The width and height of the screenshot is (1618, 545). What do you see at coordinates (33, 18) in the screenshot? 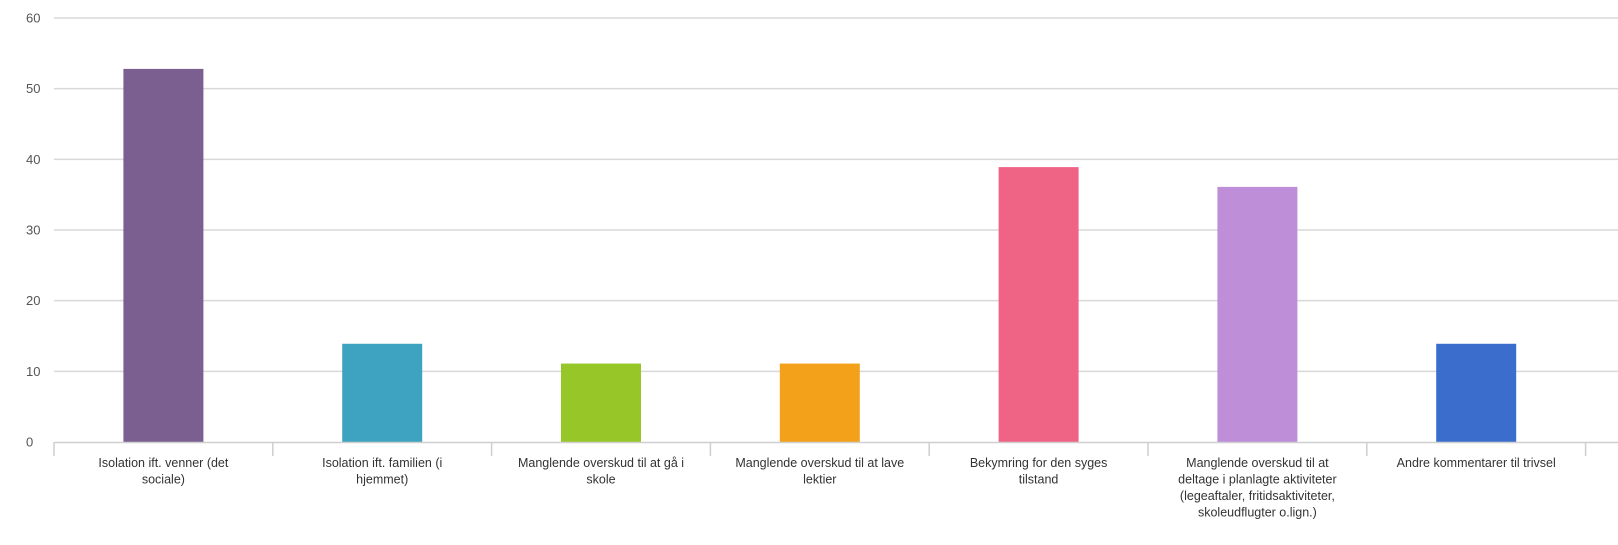
I see `y-tick-label: 60` at bounding box center [33, 18].